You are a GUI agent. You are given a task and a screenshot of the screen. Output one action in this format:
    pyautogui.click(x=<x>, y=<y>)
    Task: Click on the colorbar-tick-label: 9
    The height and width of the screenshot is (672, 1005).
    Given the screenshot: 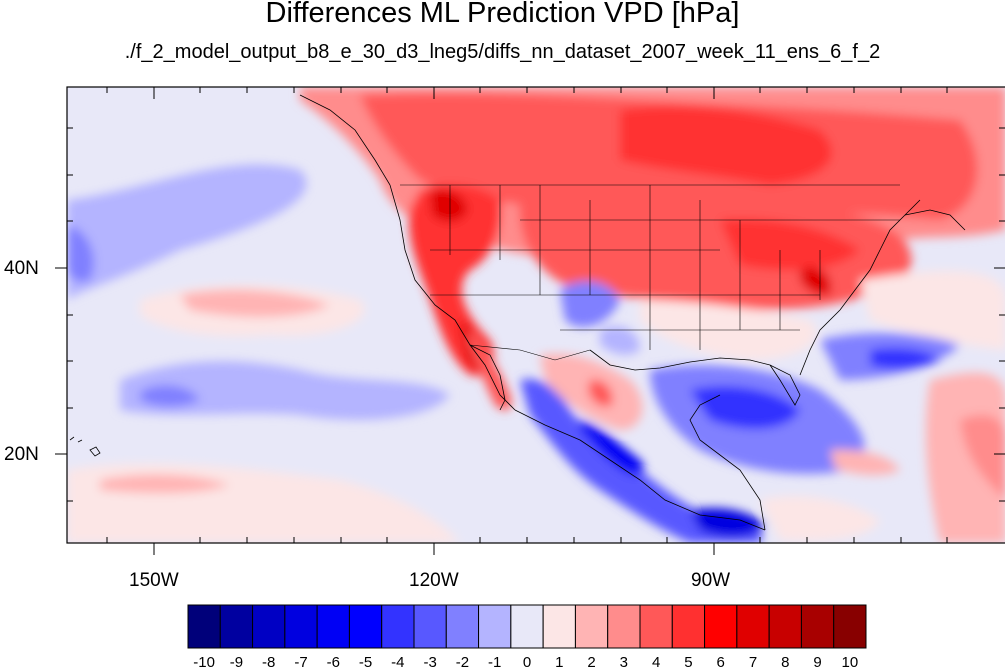 What is the action you would take?
    pyautogui.click(x=817, y=662)
    